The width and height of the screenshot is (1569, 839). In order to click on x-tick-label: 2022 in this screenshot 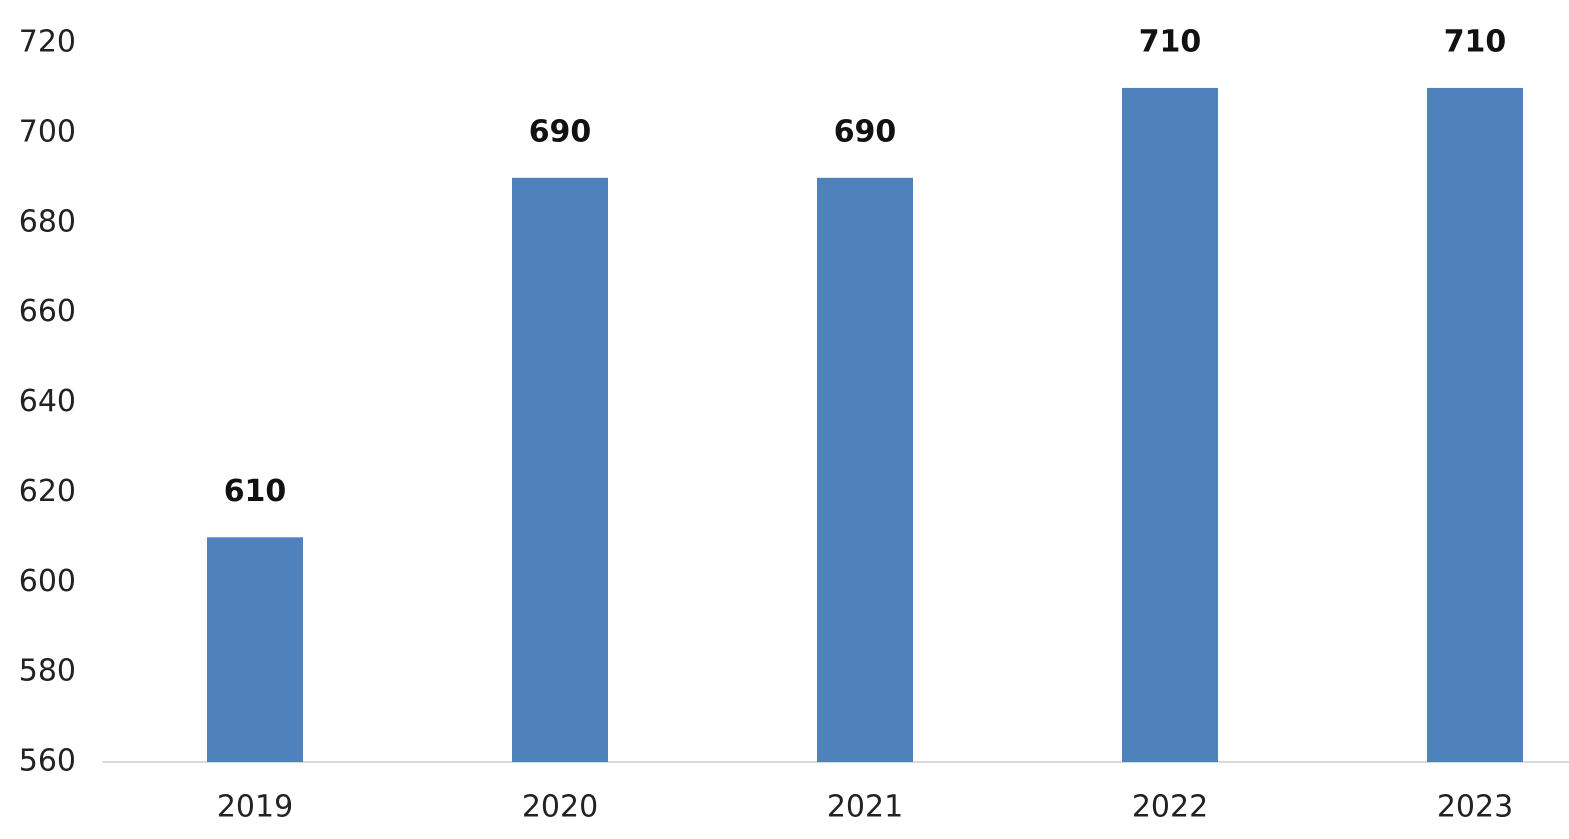, I will do `click(1170, 807)`.